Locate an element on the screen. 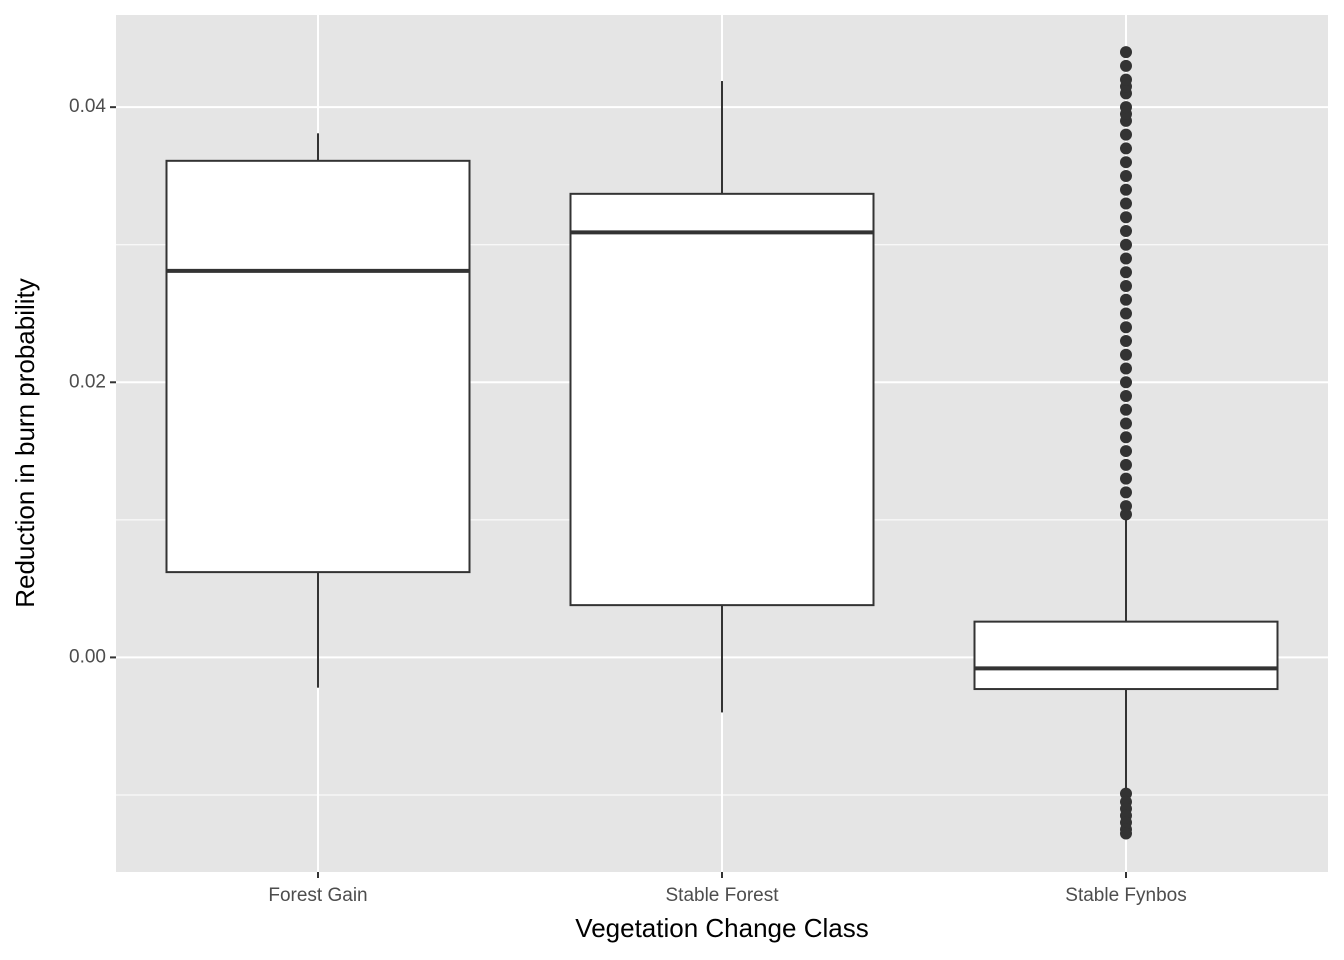 Image resolution: width=1344 pixels, height=960 pixels. x-tick-label: Forest Gain is located at coordinates (317, 895).